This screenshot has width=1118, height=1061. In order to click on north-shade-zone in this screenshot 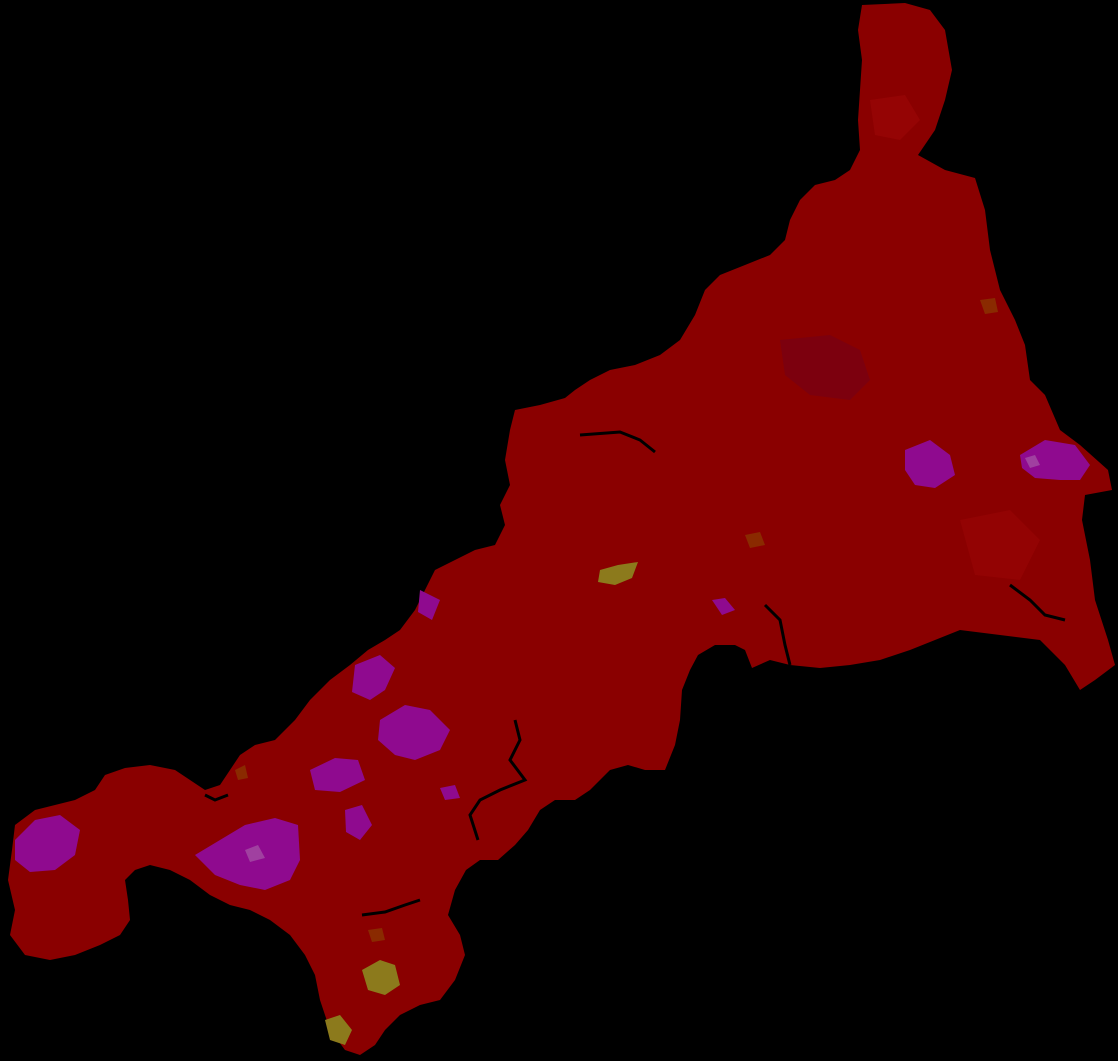, I will do `click(895, 117)`.